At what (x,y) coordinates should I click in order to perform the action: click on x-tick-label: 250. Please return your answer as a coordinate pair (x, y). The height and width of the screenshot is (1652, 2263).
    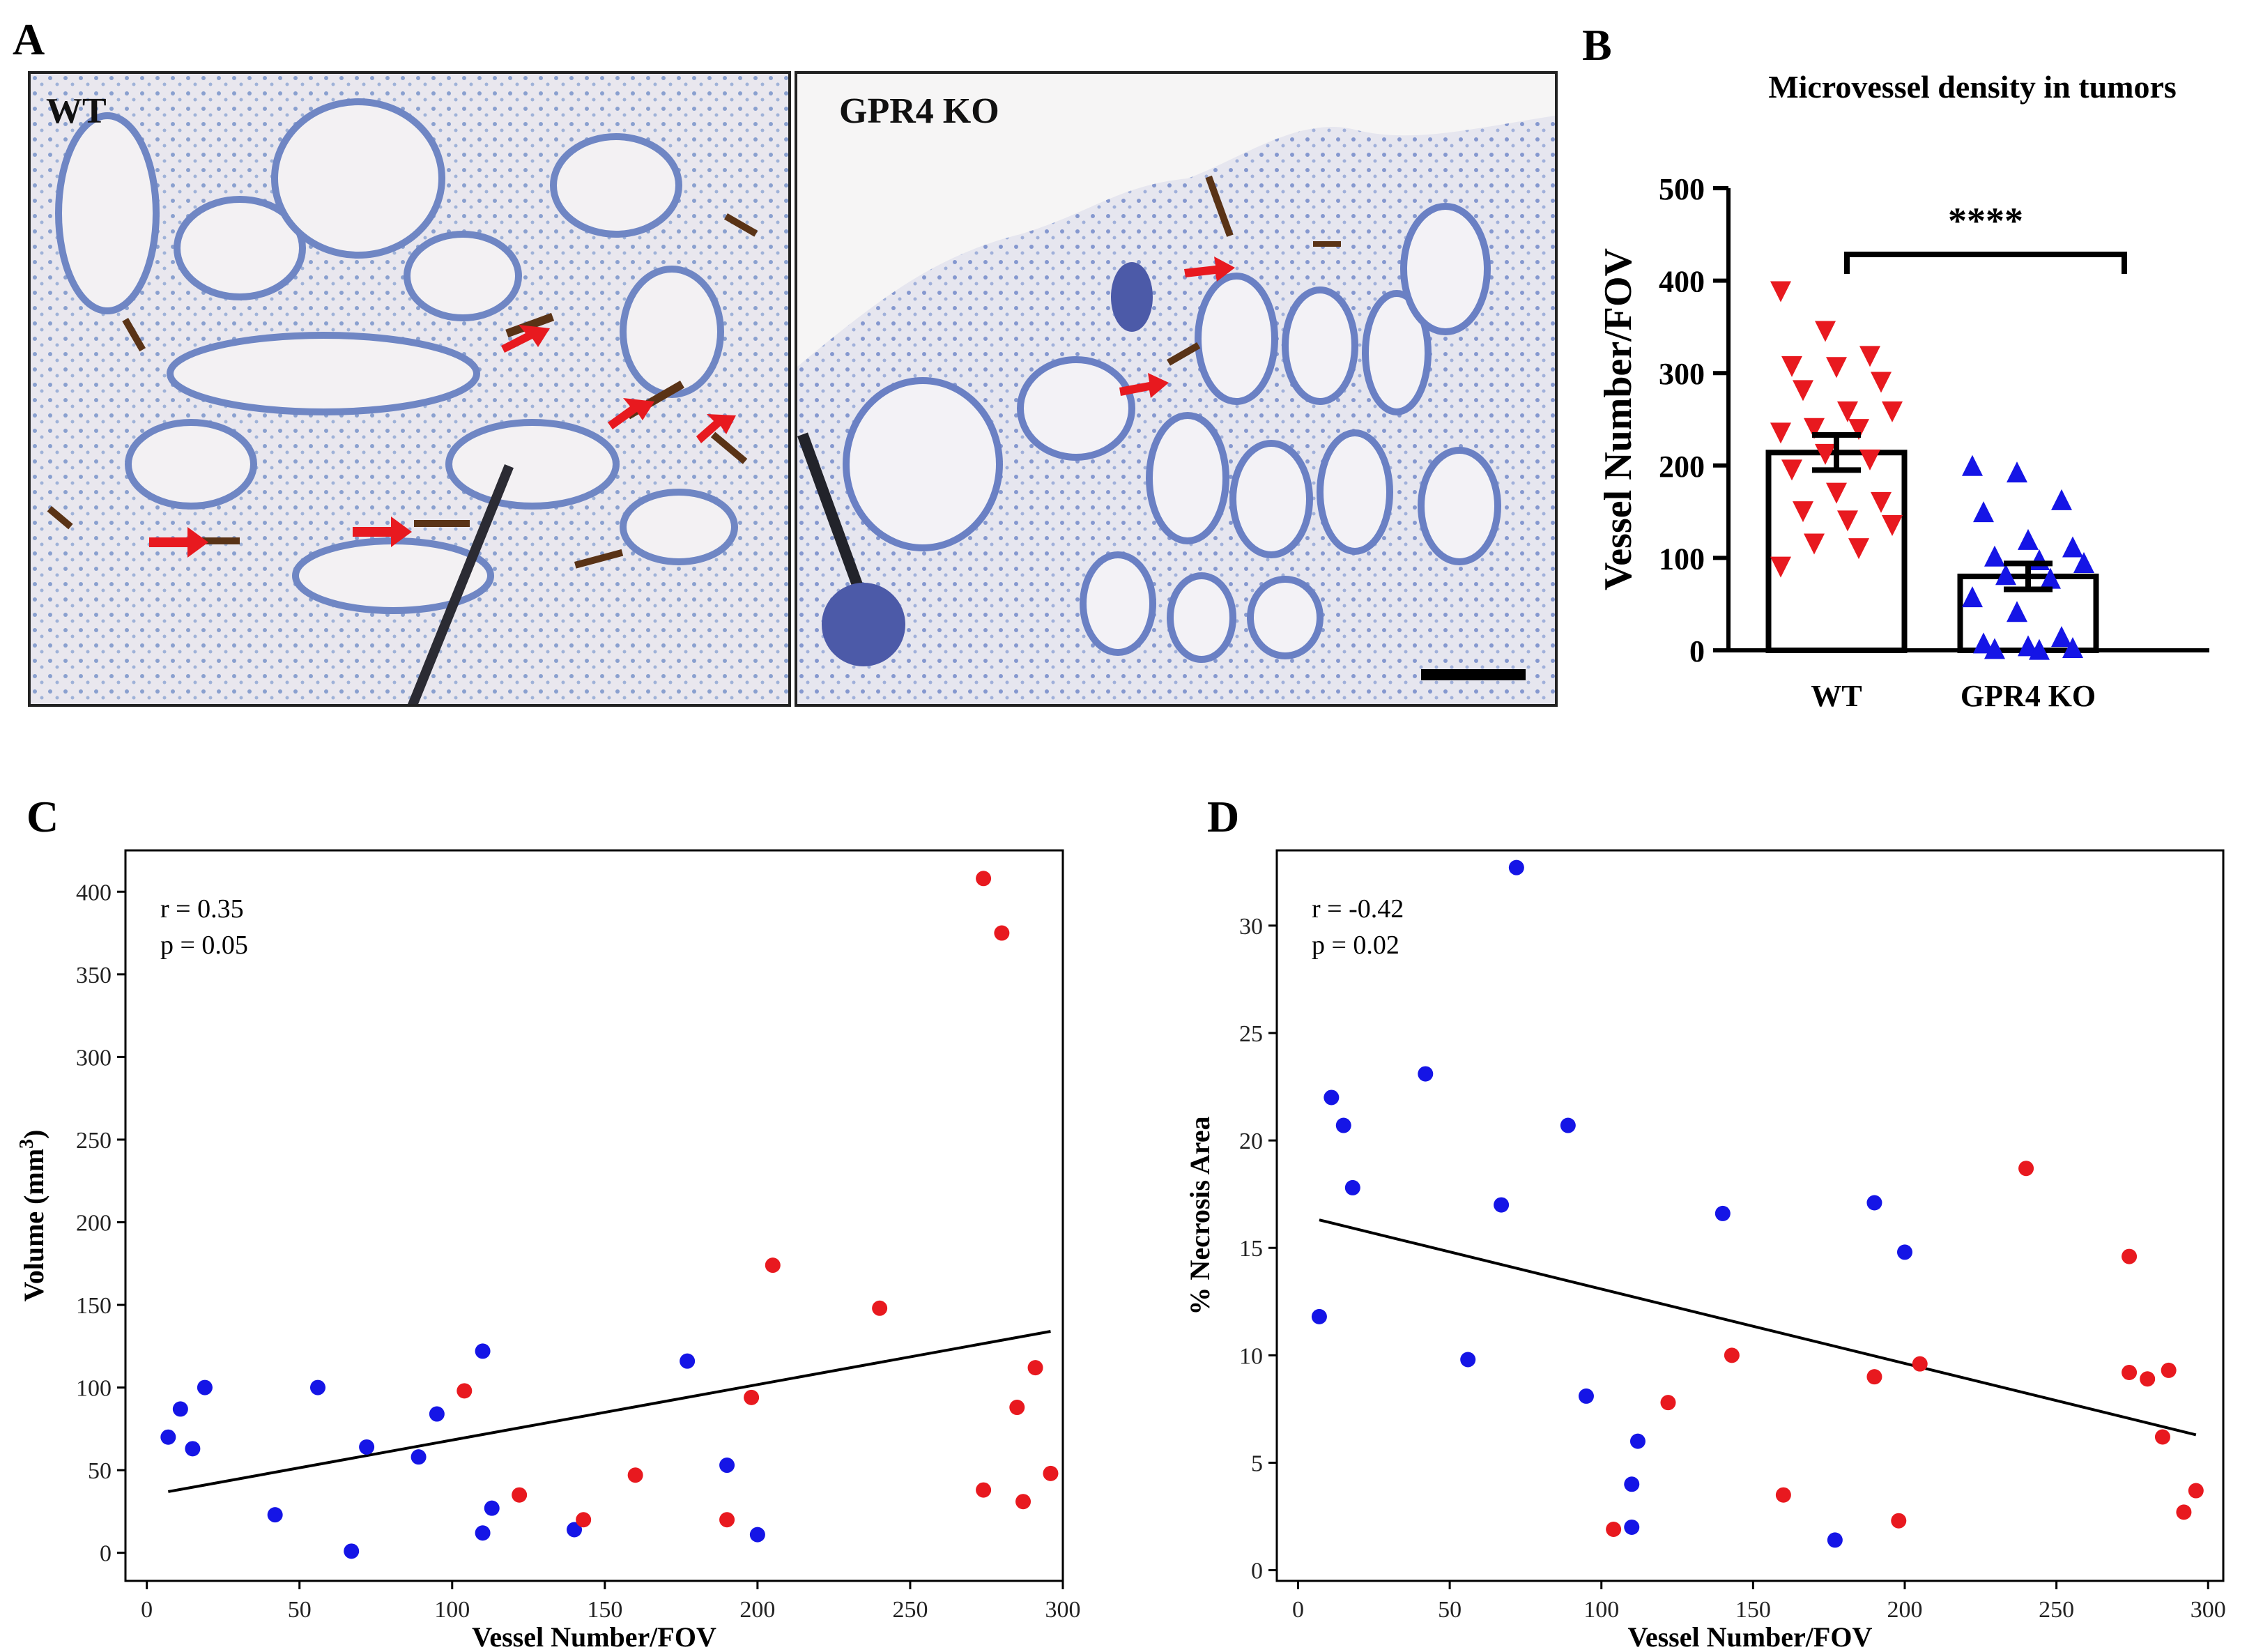
    Looking at the image, I should click on (2056, 1610).